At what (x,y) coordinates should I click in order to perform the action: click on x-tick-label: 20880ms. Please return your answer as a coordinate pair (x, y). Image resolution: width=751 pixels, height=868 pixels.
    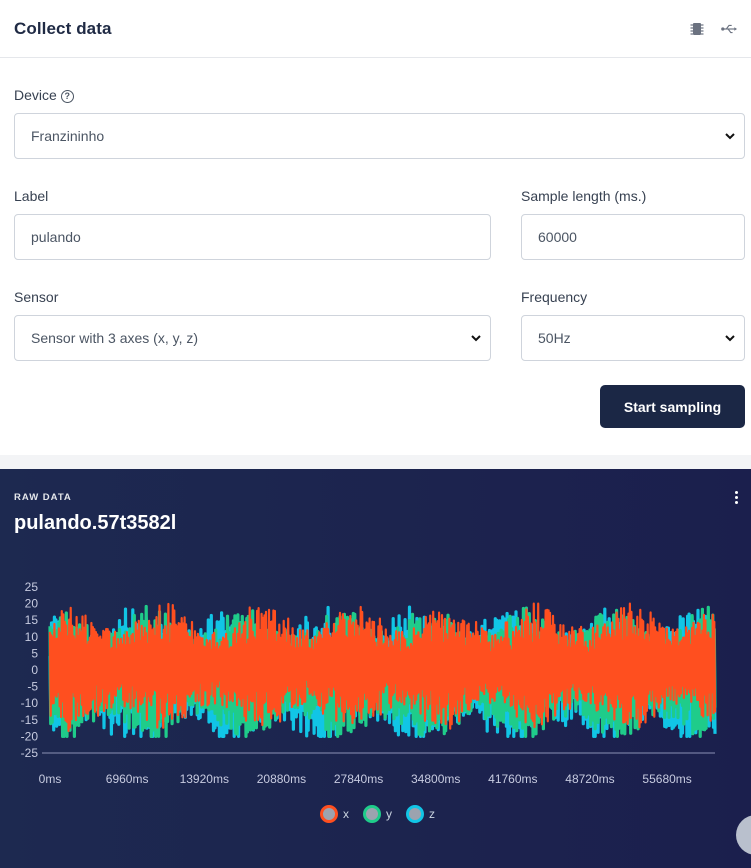
    Looking at the image, I should click on (281, 779).